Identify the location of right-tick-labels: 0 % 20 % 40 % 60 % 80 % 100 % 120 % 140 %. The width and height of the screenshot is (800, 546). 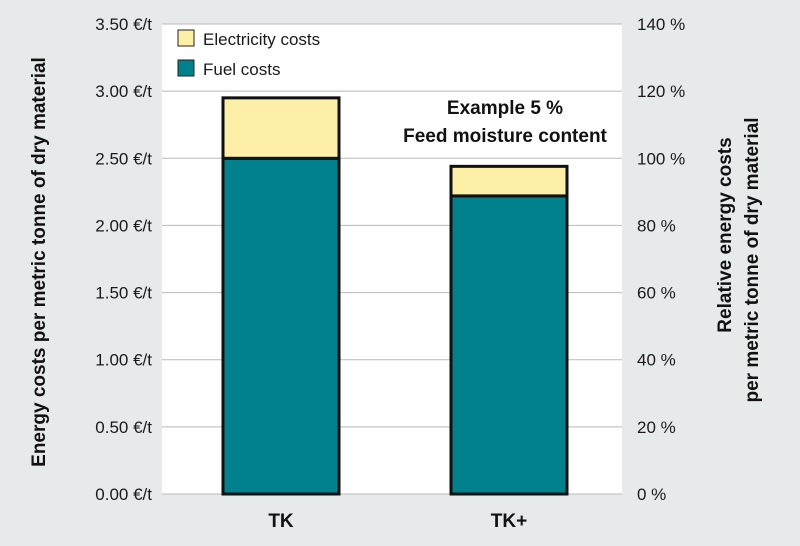
(661, 259).